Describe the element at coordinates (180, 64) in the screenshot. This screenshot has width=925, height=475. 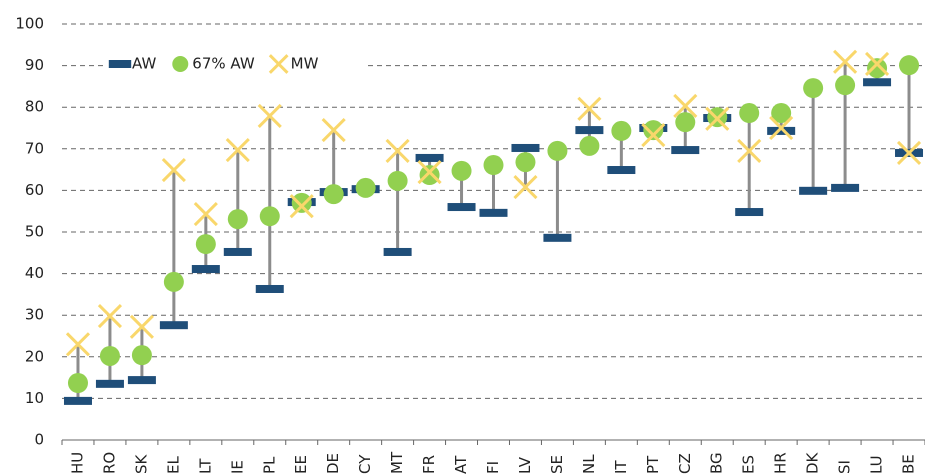
I see `legend-marker` at that location.